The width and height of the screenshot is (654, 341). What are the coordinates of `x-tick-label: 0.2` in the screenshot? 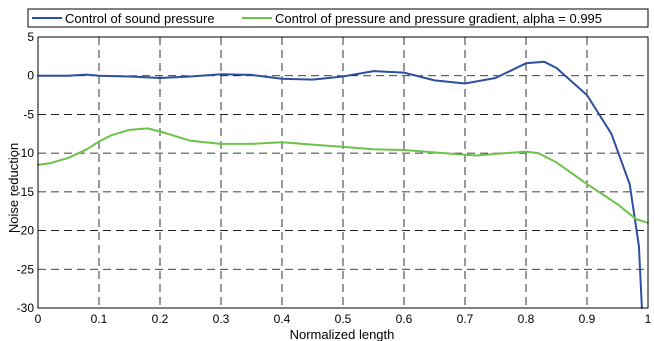 It's located at (160, 319).